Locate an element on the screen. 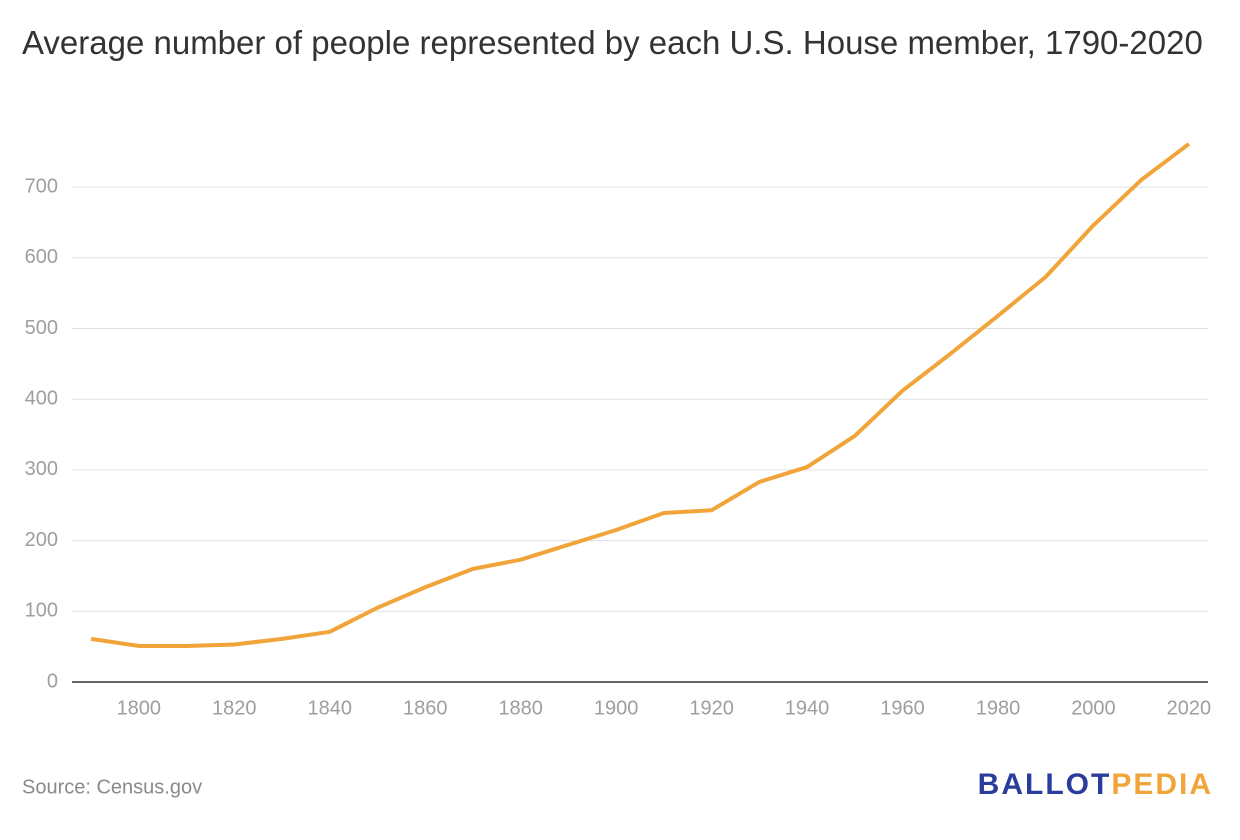 This screenshot has width=1240, height=840. y-tick-label: 700 is located at coordinates (41, 186).